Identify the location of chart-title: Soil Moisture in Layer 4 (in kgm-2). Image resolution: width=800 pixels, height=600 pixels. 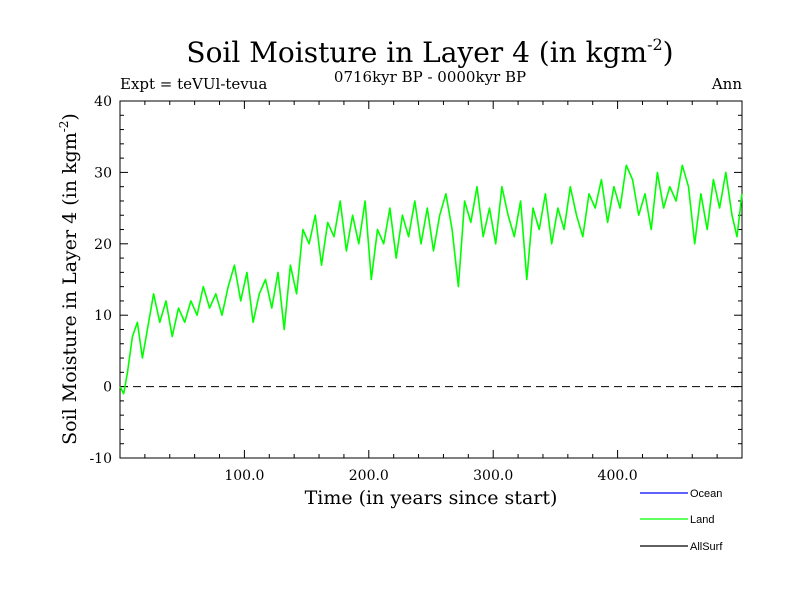
(429, 52).